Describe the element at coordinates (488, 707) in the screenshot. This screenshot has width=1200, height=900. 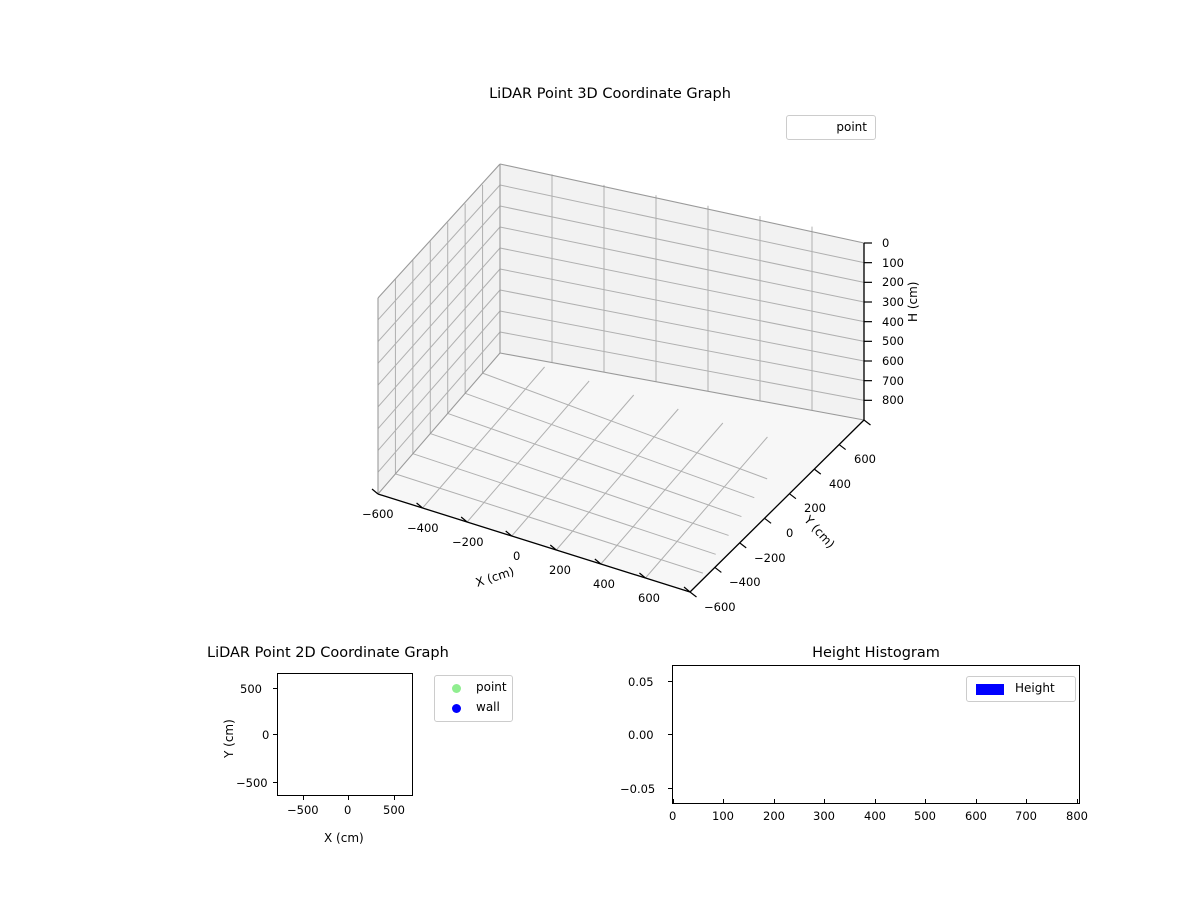
I see `legend-label-wall: wall` at that location.